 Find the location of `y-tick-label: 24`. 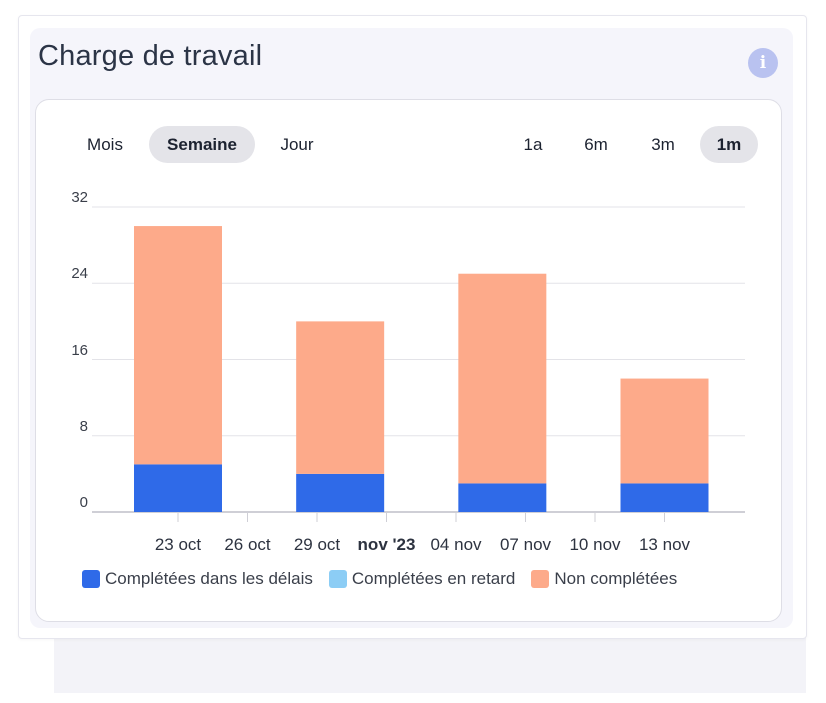

y-tick-label: 24 is located at coordinates (79, 274).